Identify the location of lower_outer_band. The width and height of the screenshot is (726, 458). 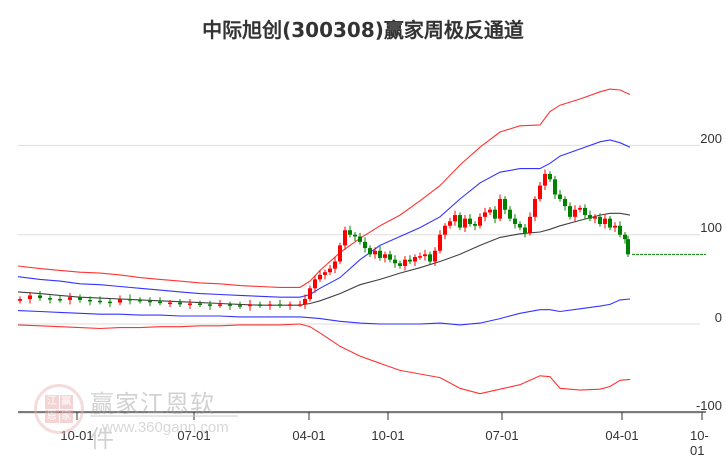
(324, 359).